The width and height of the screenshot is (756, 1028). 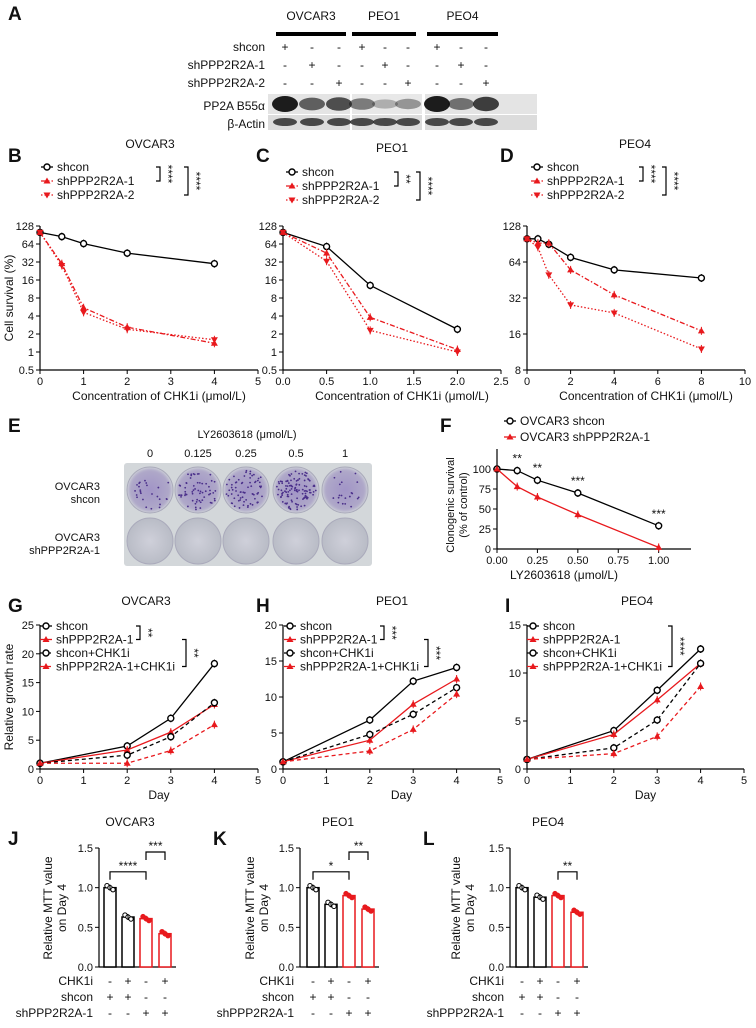 I want to click on panel-letter-L: L, so click(x=429, y=839).